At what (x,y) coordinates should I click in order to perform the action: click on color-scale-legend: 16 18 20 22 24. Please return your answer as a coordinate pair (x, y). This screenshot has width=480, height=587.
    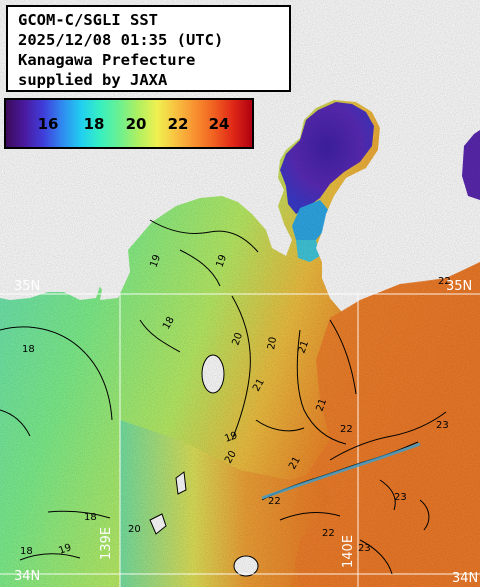
    Looking at the image, I should click on (129, 123).